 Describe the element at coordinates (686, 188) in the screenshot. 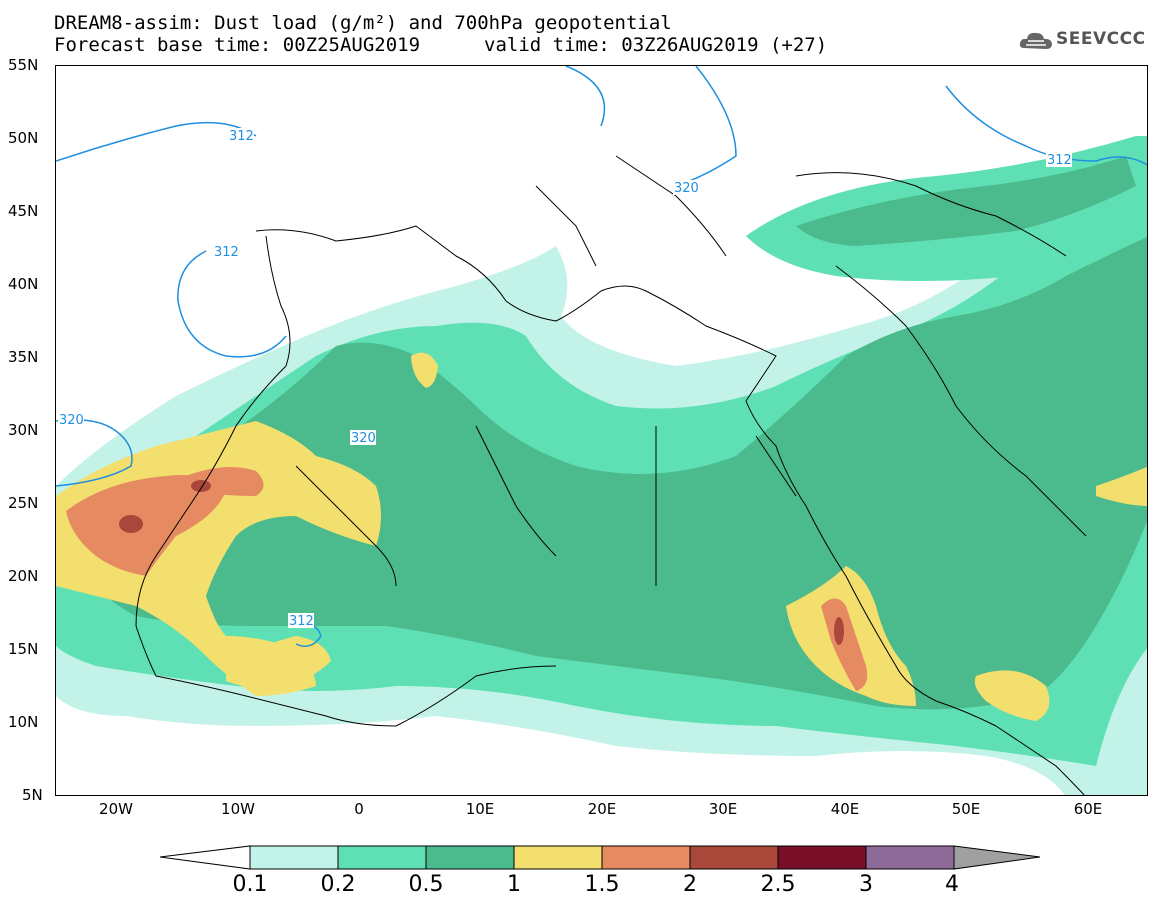

I see `contour-label-320-a: 320` at that location.